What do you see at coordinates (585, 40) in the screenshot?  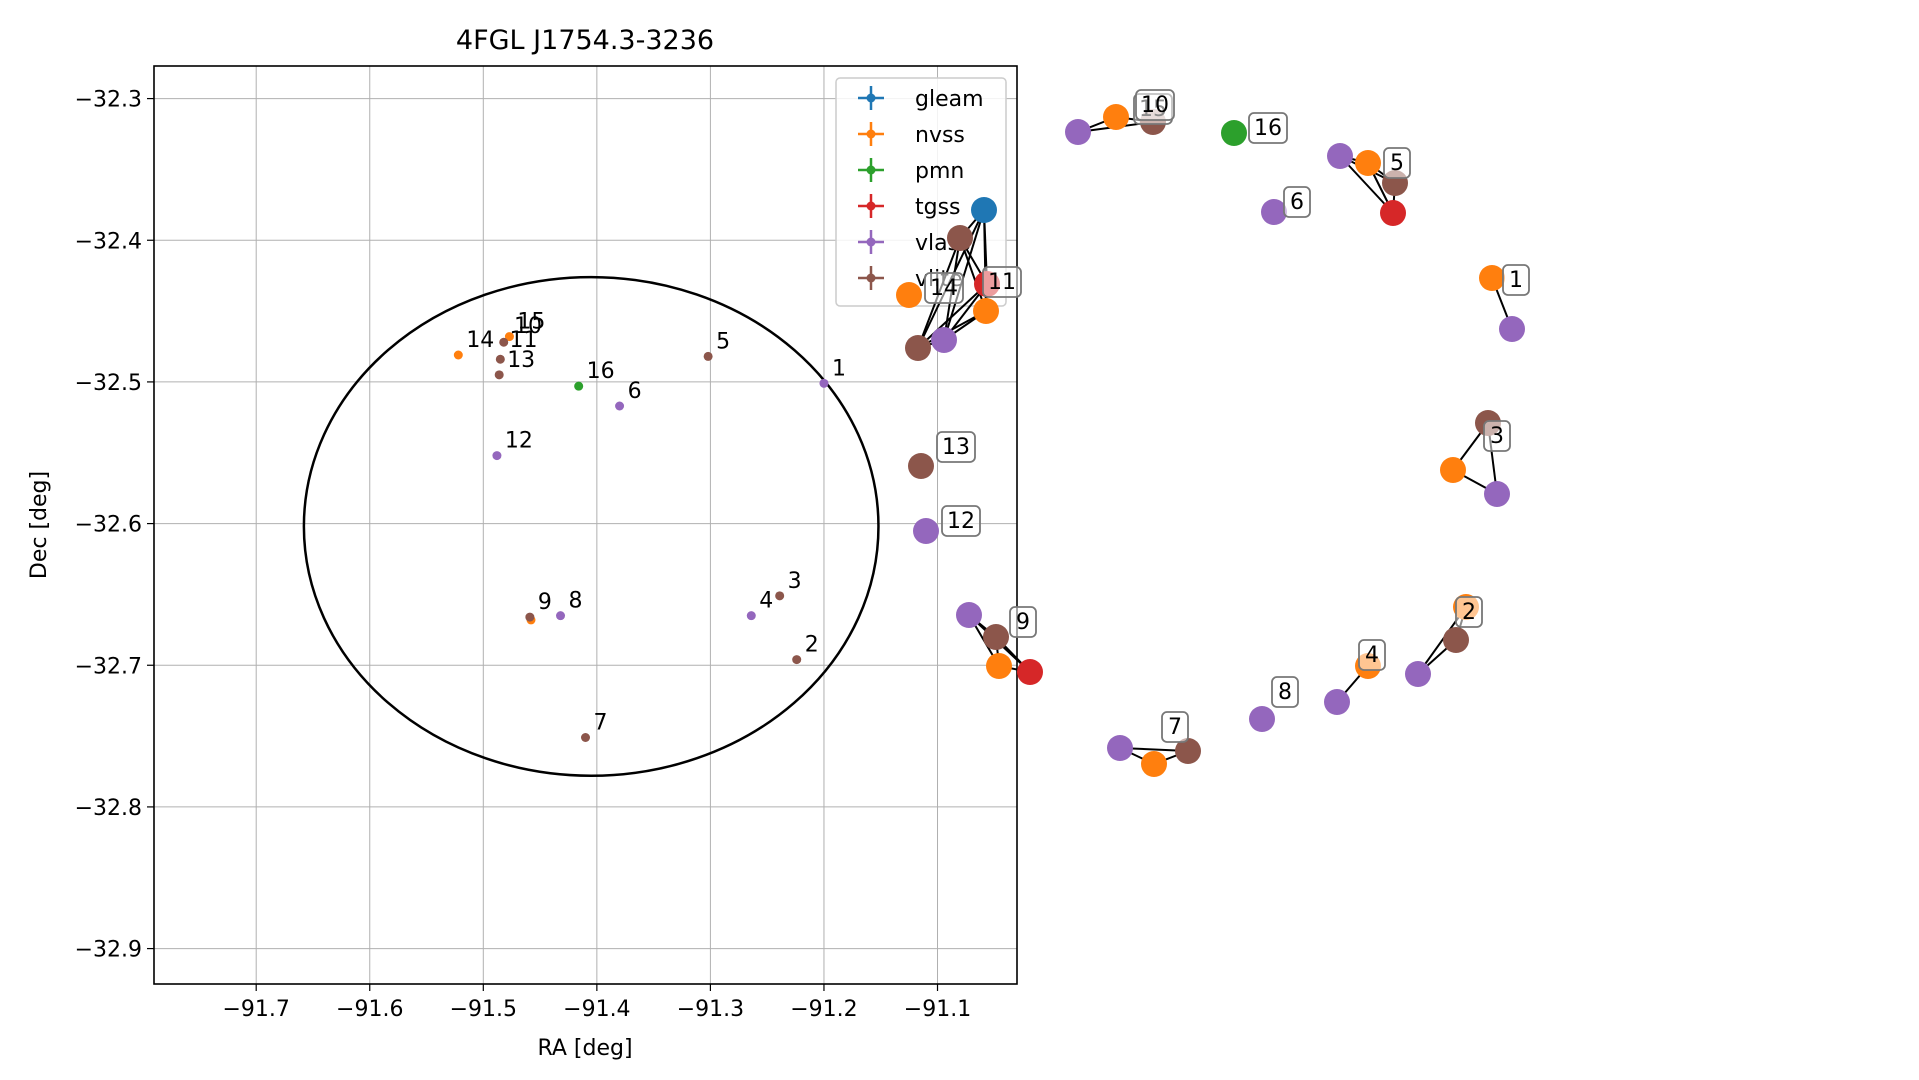 I see `chart-title: 4FGL J1754.3-3236` at bounding box center [585, 40].